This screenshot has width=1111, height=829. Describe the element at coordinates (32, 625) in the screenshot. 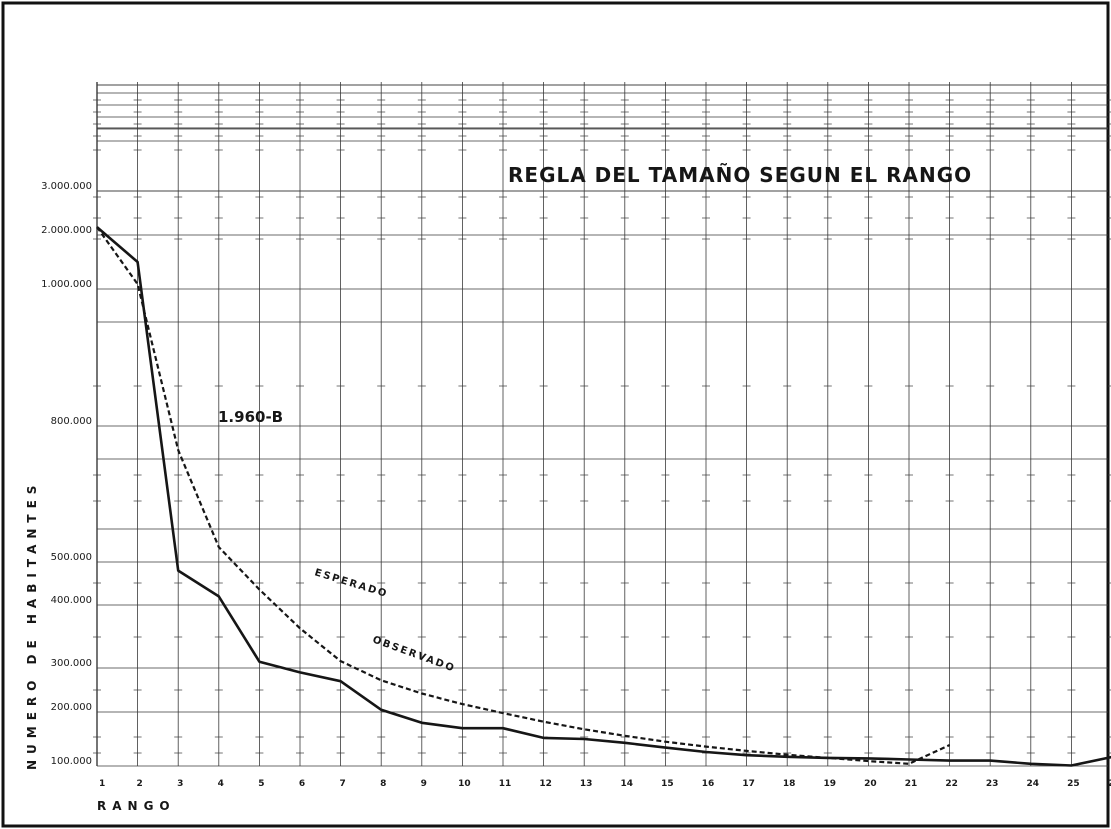

I see `y-axis-label: NUMERO DE HABITANTES` at that location.